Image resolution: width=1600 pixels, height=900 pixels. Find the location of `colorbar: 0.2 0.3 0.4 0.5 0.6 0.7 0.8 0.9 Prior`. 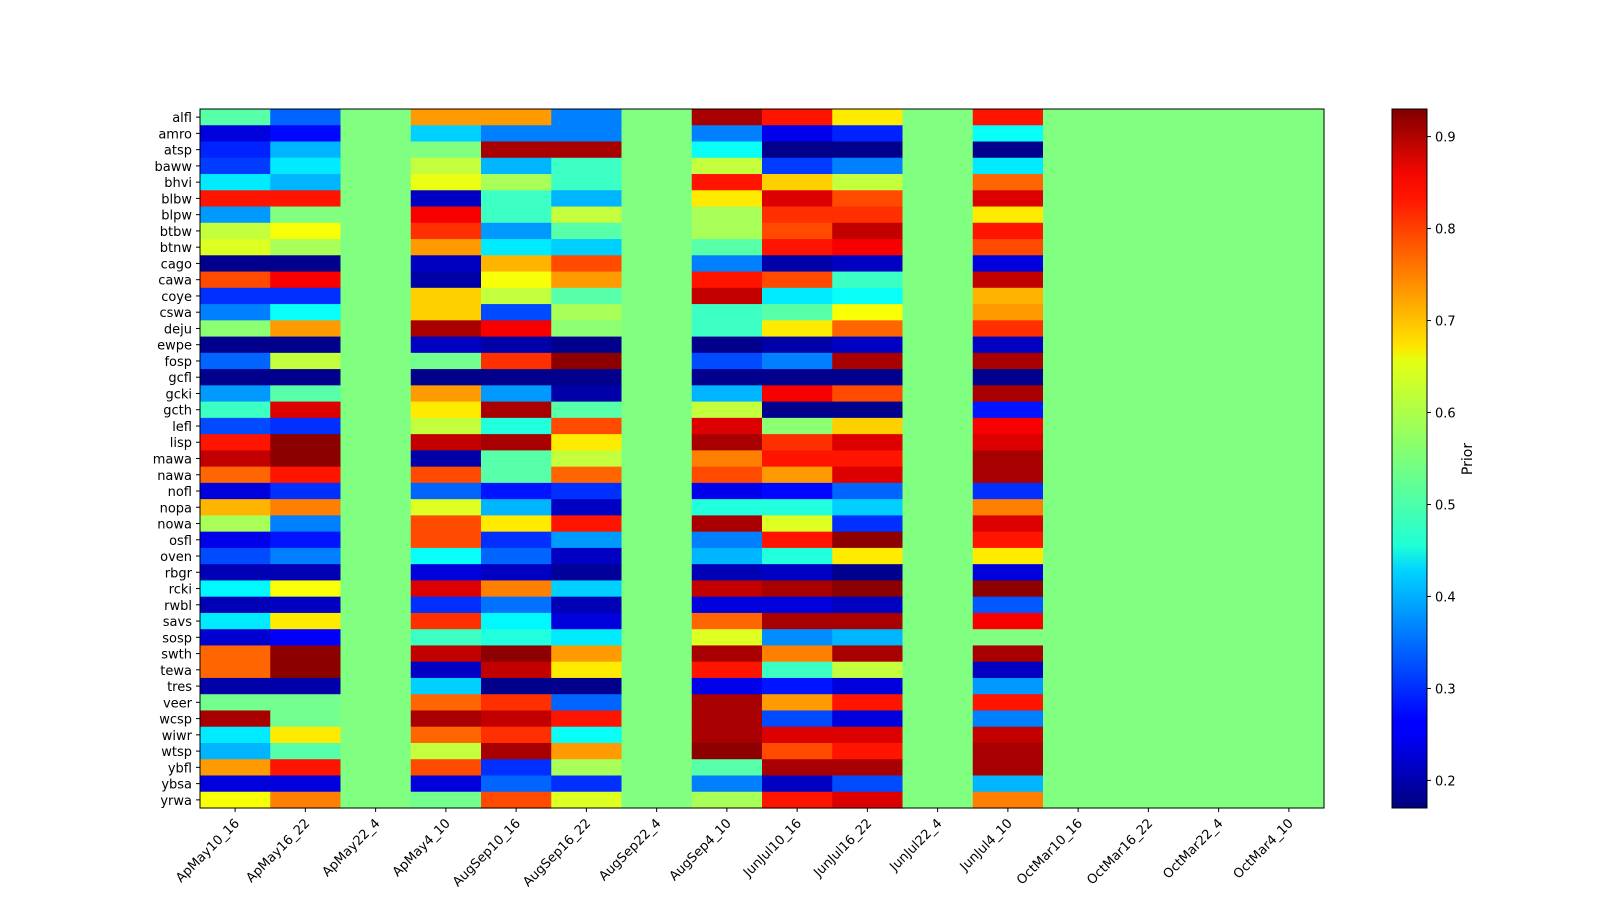

colorbar: 0.2 0.3 0.4 0.5 0.6 0.7 0.8 0.9 Prior is located at coordinates (1433, 458).